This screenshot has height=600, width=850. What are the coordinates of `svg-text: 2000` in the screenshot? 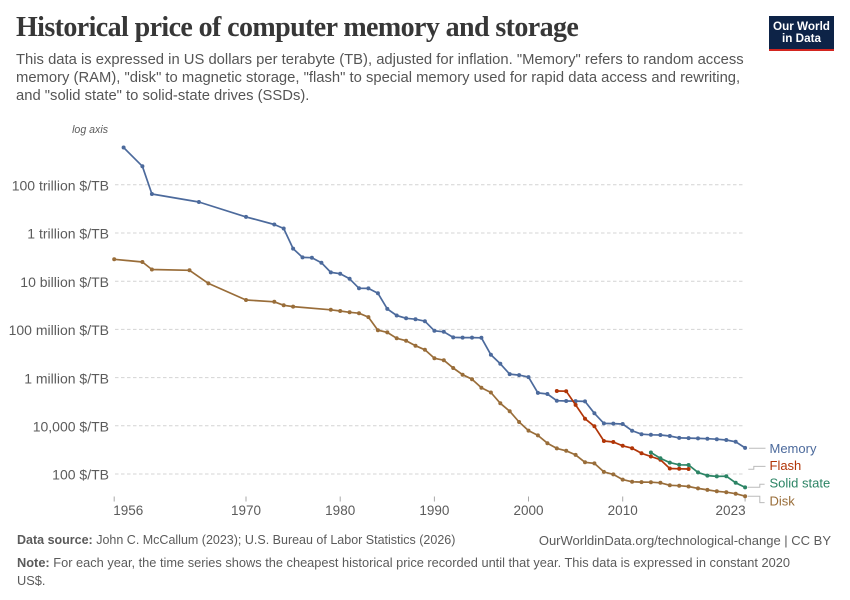 It's located at (528, 510).